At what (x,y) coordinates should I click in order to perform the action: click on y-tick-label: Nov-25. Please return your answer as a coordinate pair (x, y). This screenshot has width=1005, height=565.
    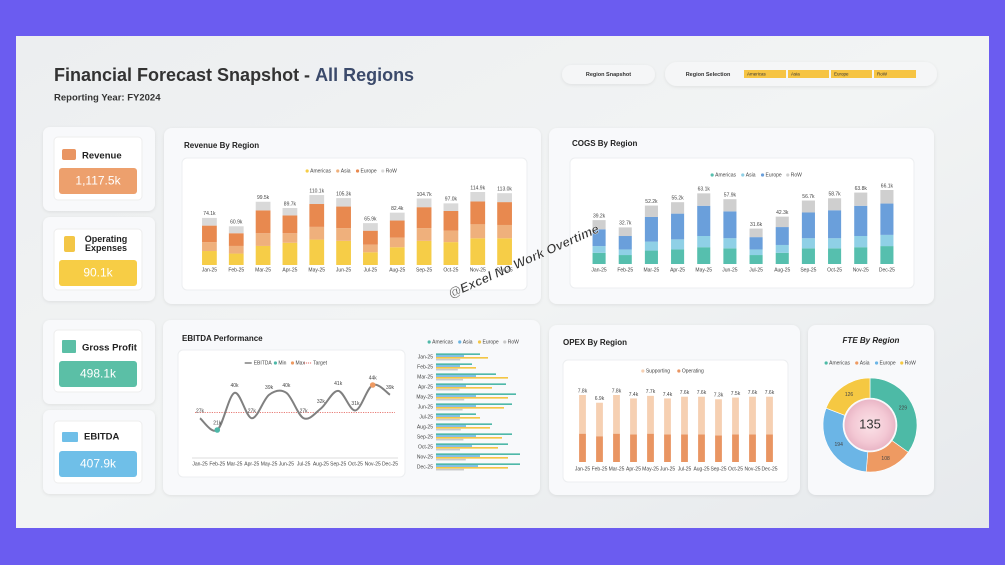
    Looking at the image, I should click on (425, 457).